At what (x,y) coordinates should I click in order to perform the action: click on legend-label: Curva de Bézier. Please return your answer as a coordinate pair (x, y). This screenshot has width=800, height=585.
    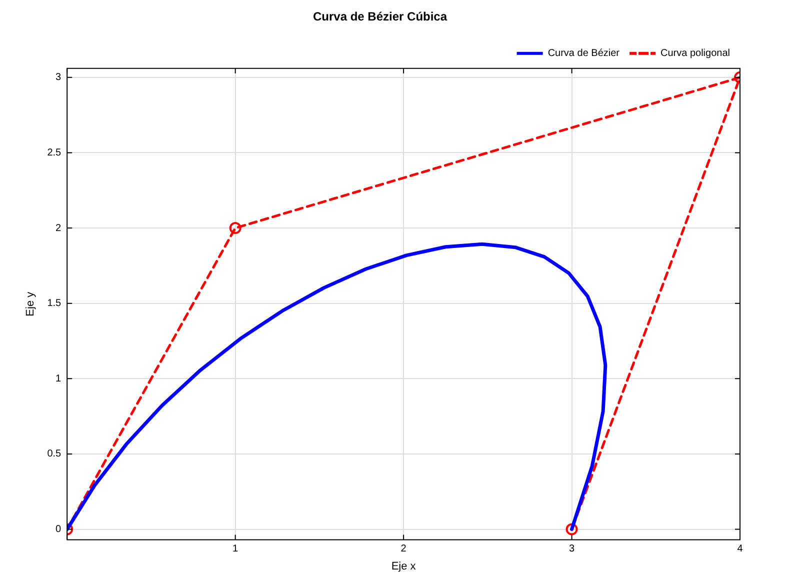
    Looking at the image, I should click on (584, 54).